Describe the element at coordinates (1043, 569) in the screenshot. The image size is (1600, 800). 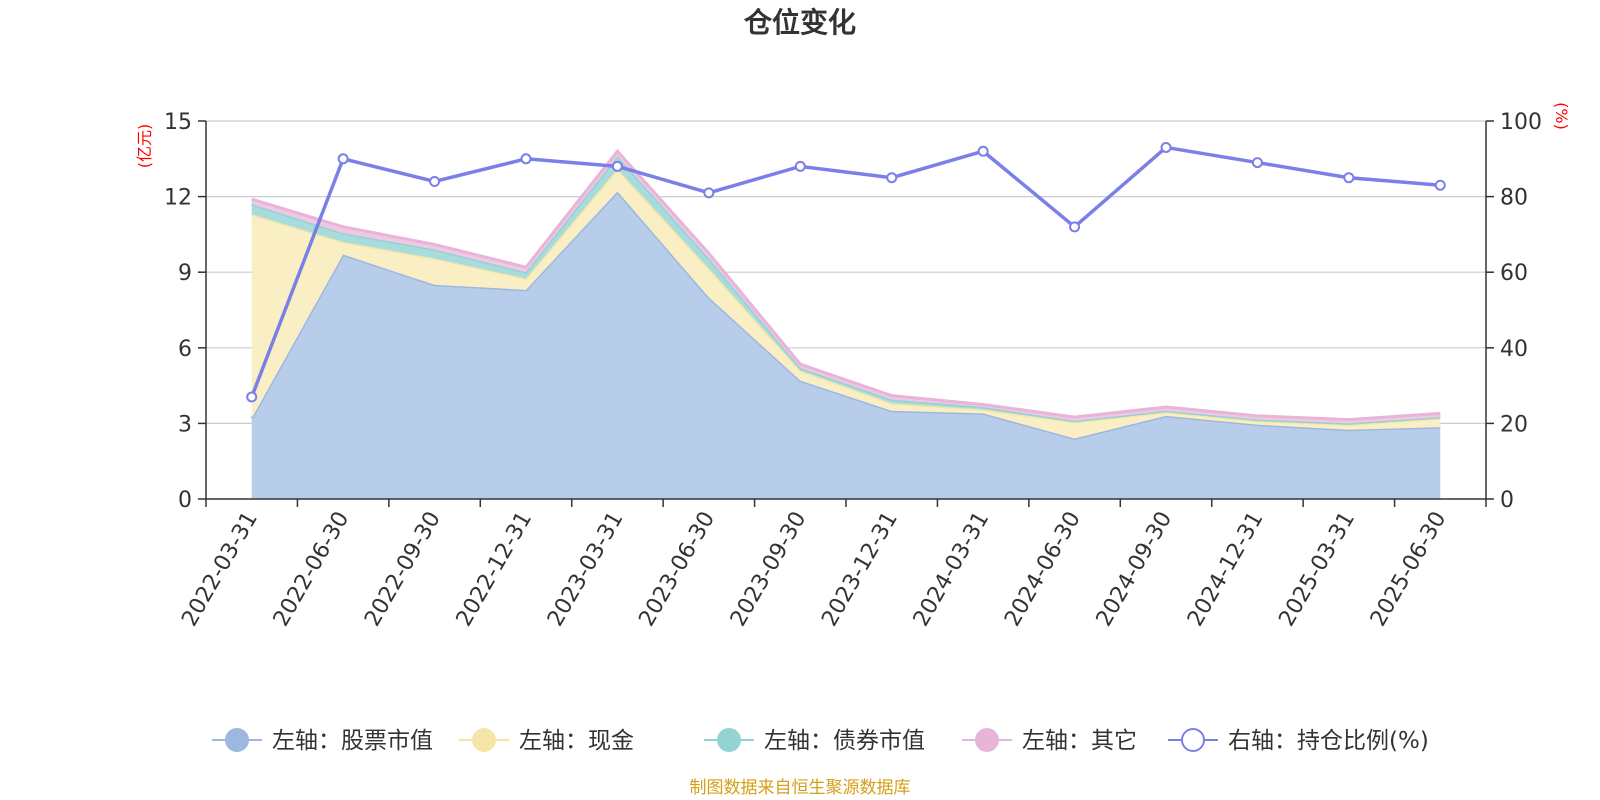
I see `x-tick-label: 2024-06-30` at that location.